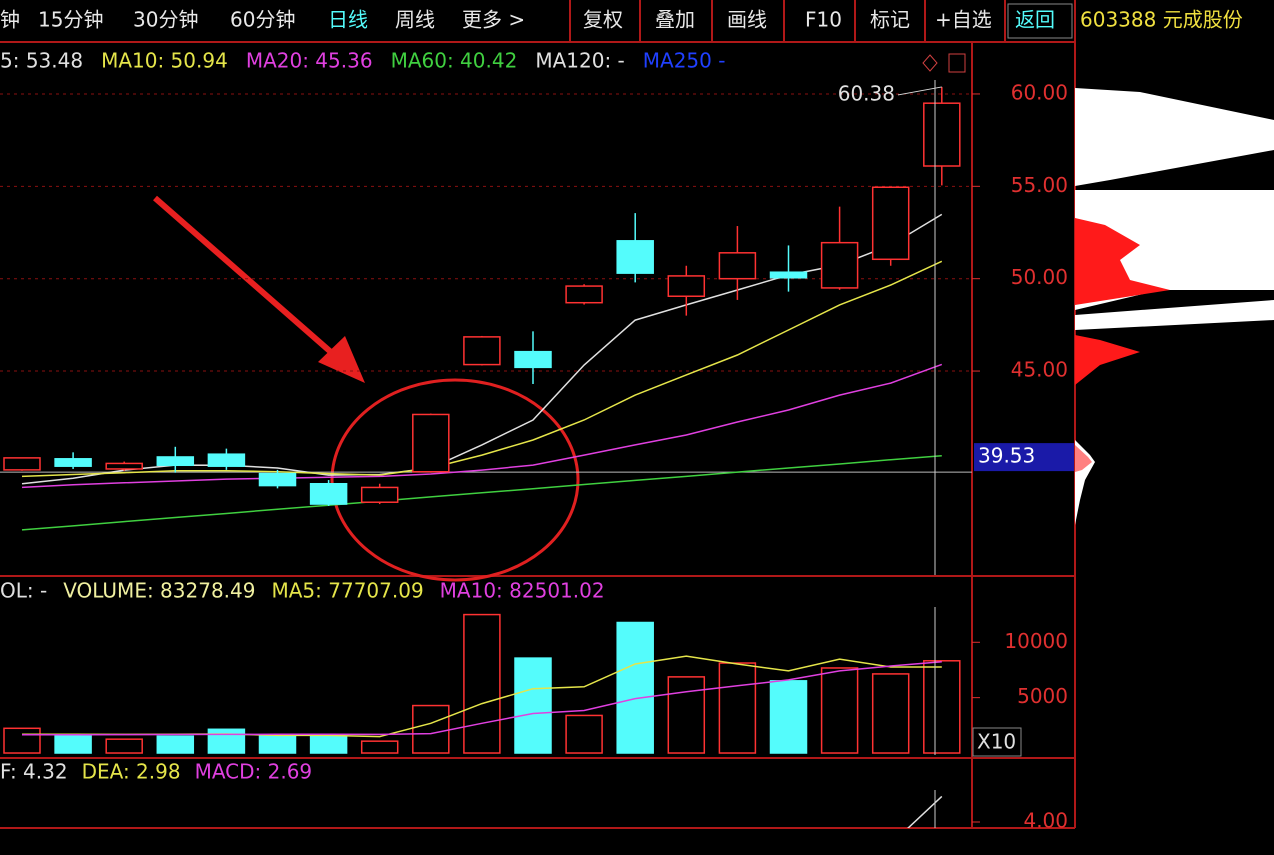  Describe the element at coordinates (262, 20) in the screenshot. I see `toolbar-item: 60分钟` at that location.